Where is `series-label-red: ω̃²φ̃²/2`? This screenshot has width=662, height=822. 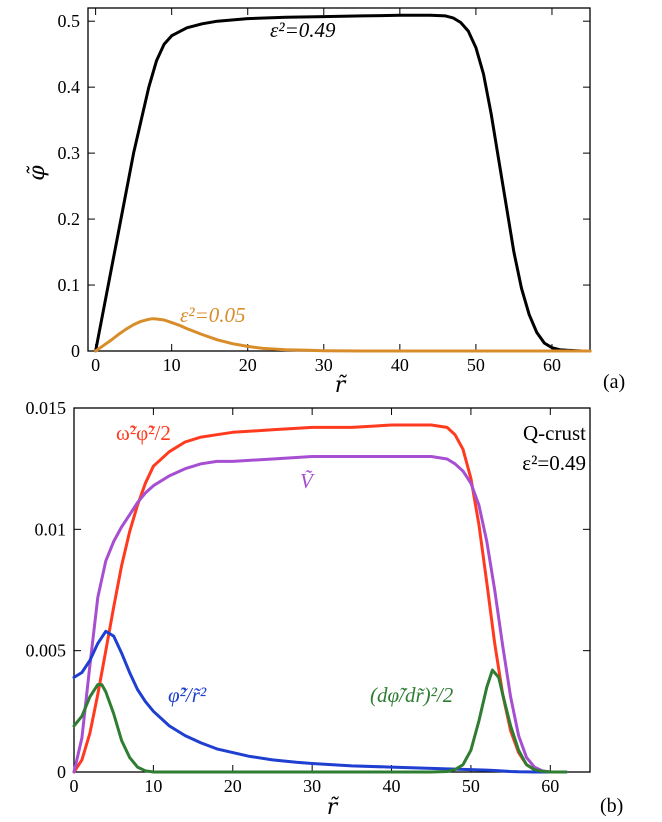 series-label-red: ω̃²φ̃²/2 is located at coordinates (143, 433).